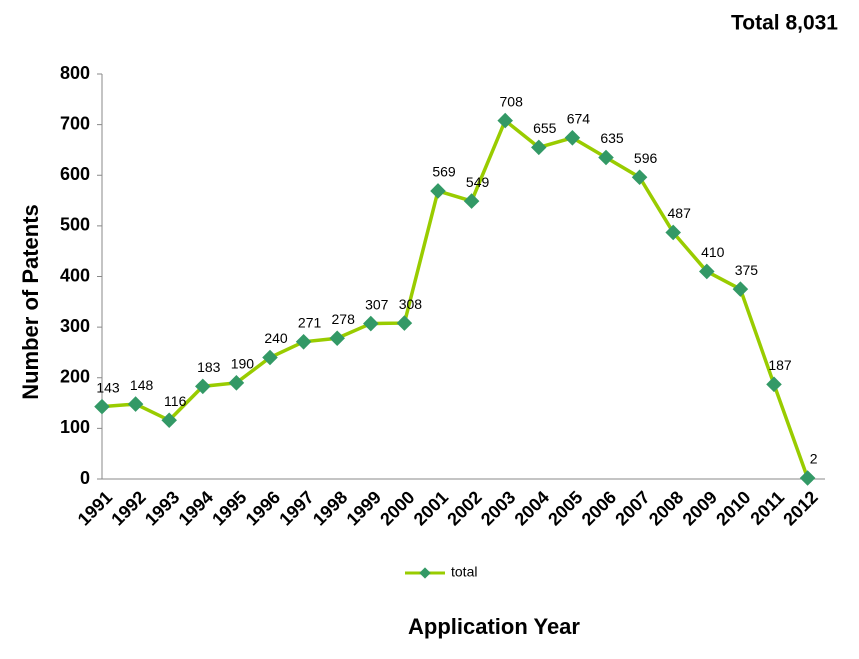  What do you see at coordinates (142, 385) in the screenshot?
I see `data-label: 148` at bounding box center [142, 385].